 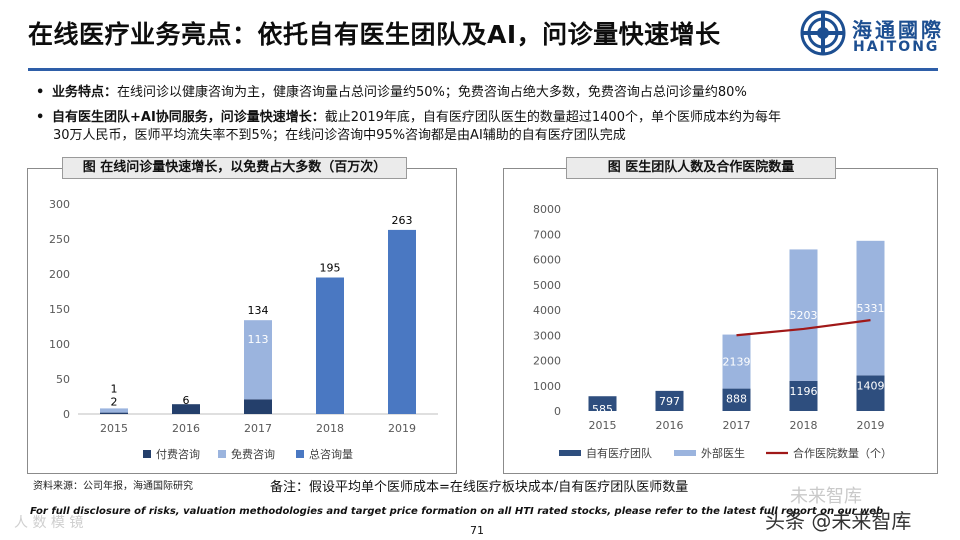 What do you see at coordinates (803, 328) in the screenshot?
I see `line-partner-hospitals` at bounding box center [803, 328].